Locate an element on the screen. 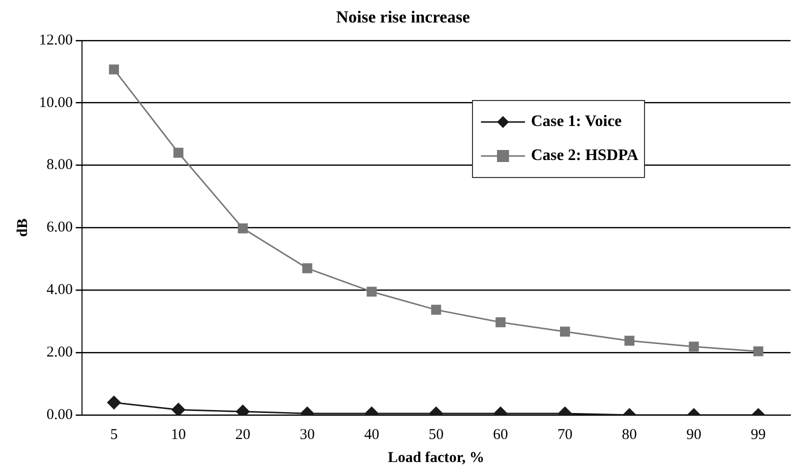  x-tick-label: 50 is located at coordinates (436, 434).